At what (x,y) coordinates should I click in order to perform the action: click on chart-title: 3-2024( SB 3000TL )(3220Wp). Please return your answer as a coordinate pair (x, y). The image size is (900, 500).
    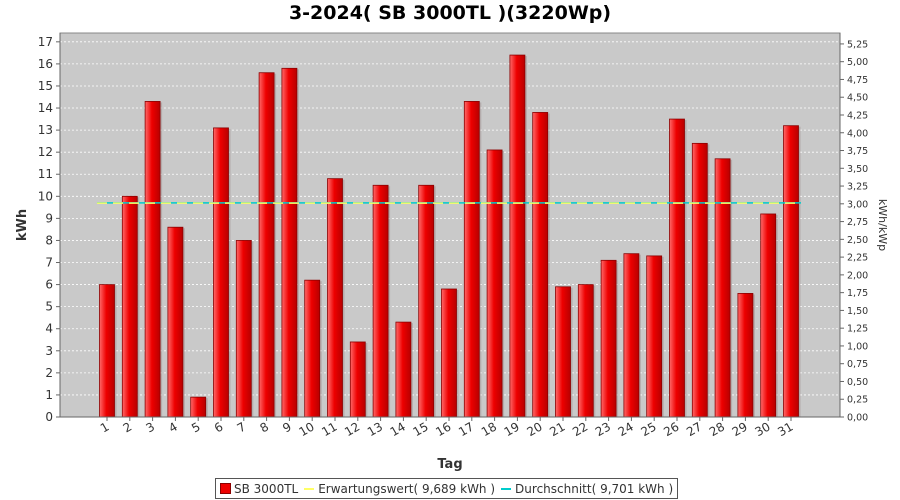
    Looking at the image, I should click on (450, 13).